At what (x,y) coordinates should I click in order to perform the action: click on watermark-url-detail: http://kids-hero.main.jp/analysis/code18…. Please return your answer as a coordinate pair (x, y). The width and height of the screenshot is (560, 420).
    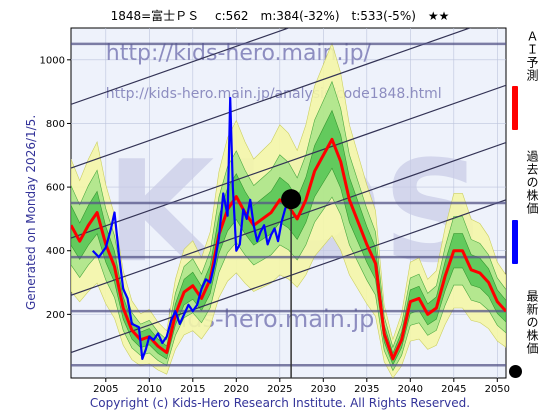
    Looking at the image, I should click on (274, 94).